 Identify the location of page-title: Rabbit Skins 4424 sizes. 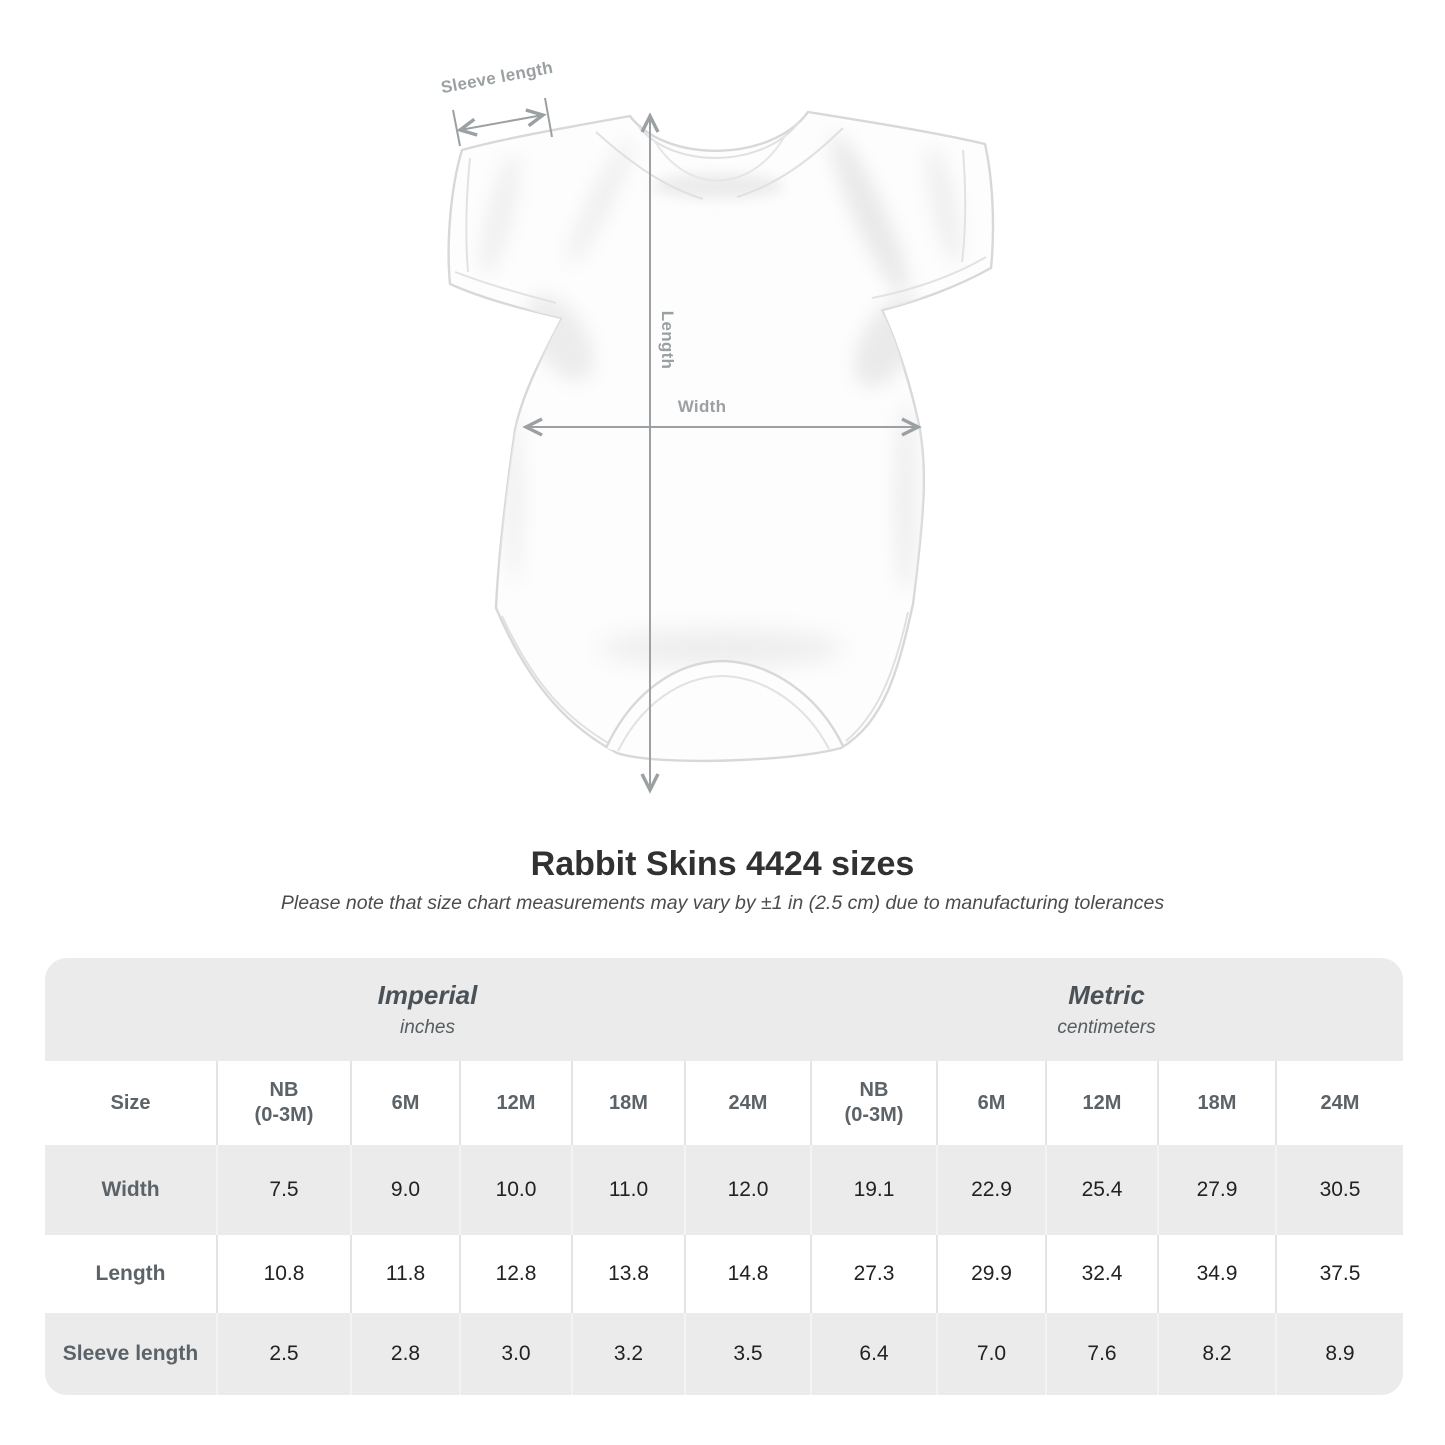
(722, 864).